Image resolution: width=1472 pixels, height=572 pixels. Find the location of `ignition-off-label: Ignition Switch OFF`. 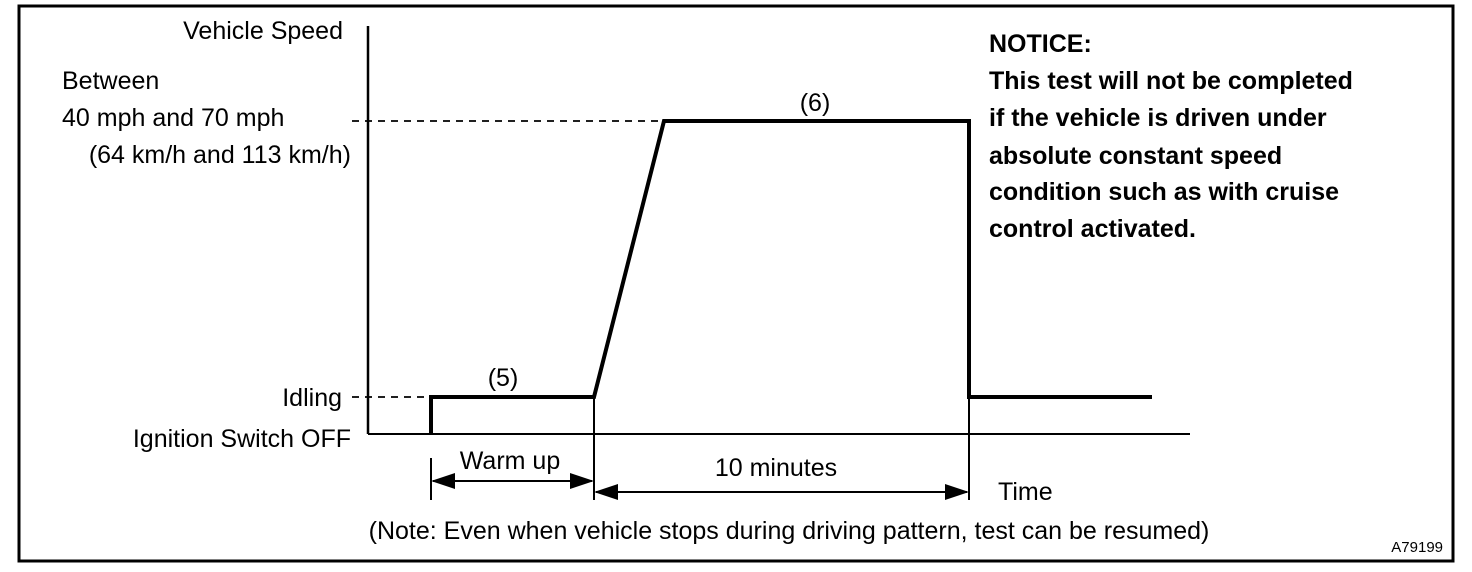

ignition-off-label: Ignition Switch OFF is located at coordinates (242, 439).